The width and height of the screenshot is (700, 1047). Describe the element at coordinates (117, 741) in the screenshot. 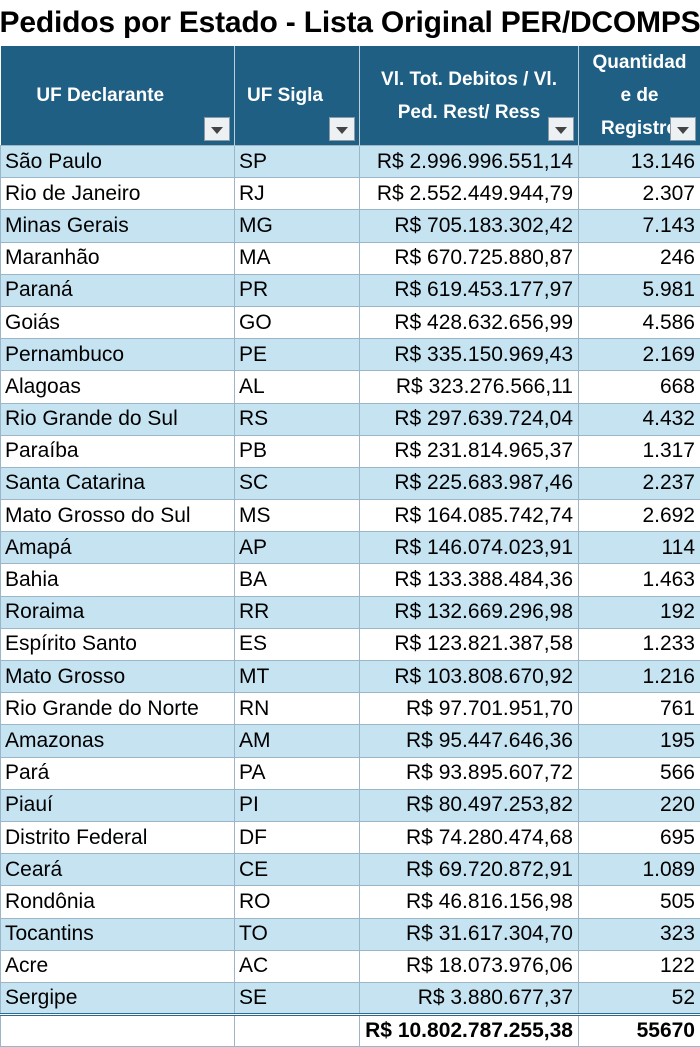

I see `uf-cell: Amazonas` at that location.